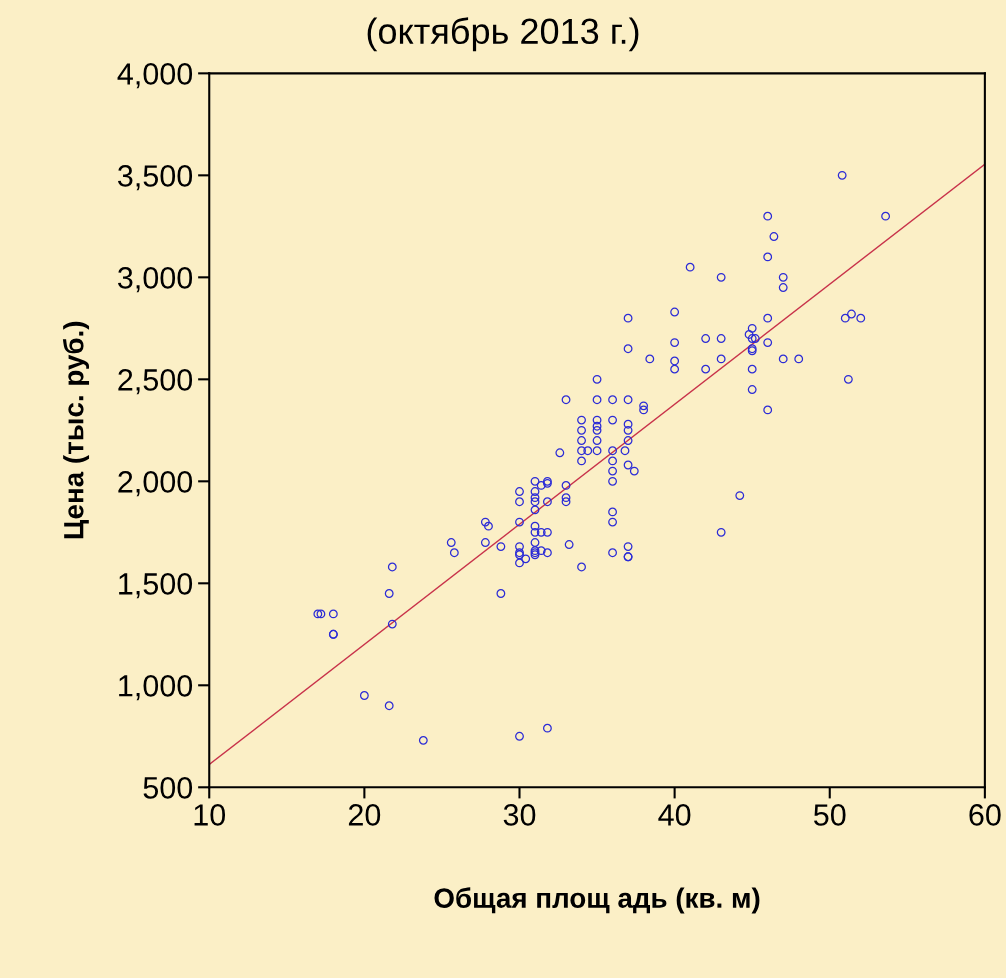 This screenshot has height=978, width=1006. I want to click on y-tick-label: 1,500, so click(156, 586).